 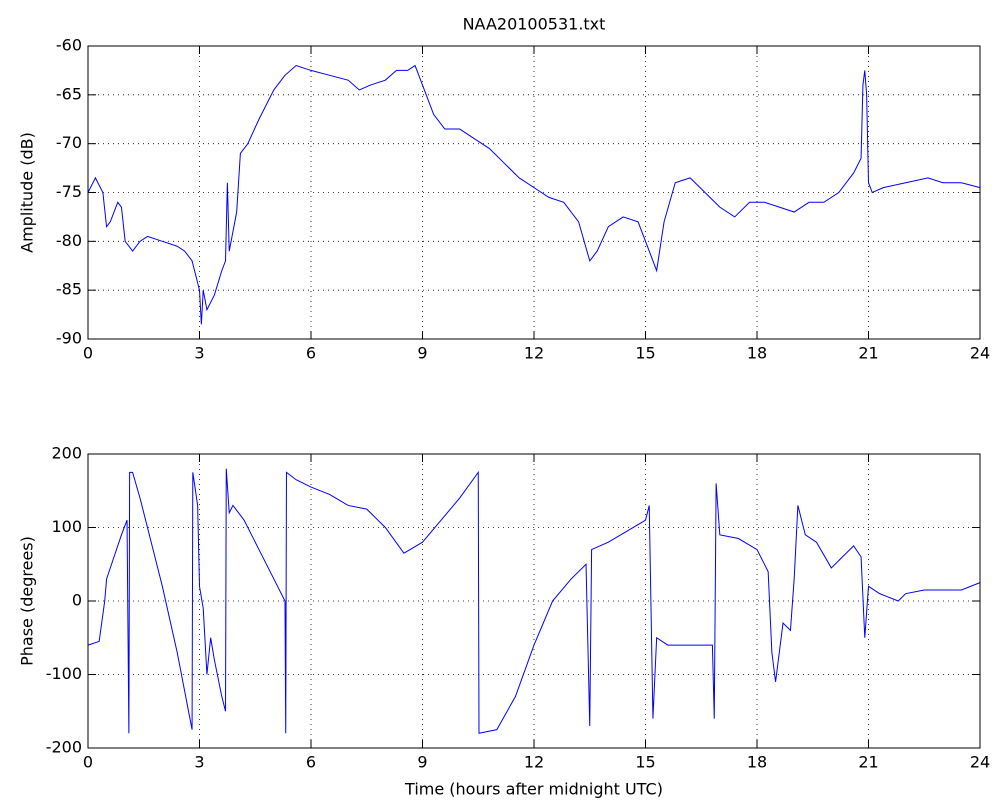 I want to click on chart-title: NAA20100531.txt, so click(x=534, y=24).